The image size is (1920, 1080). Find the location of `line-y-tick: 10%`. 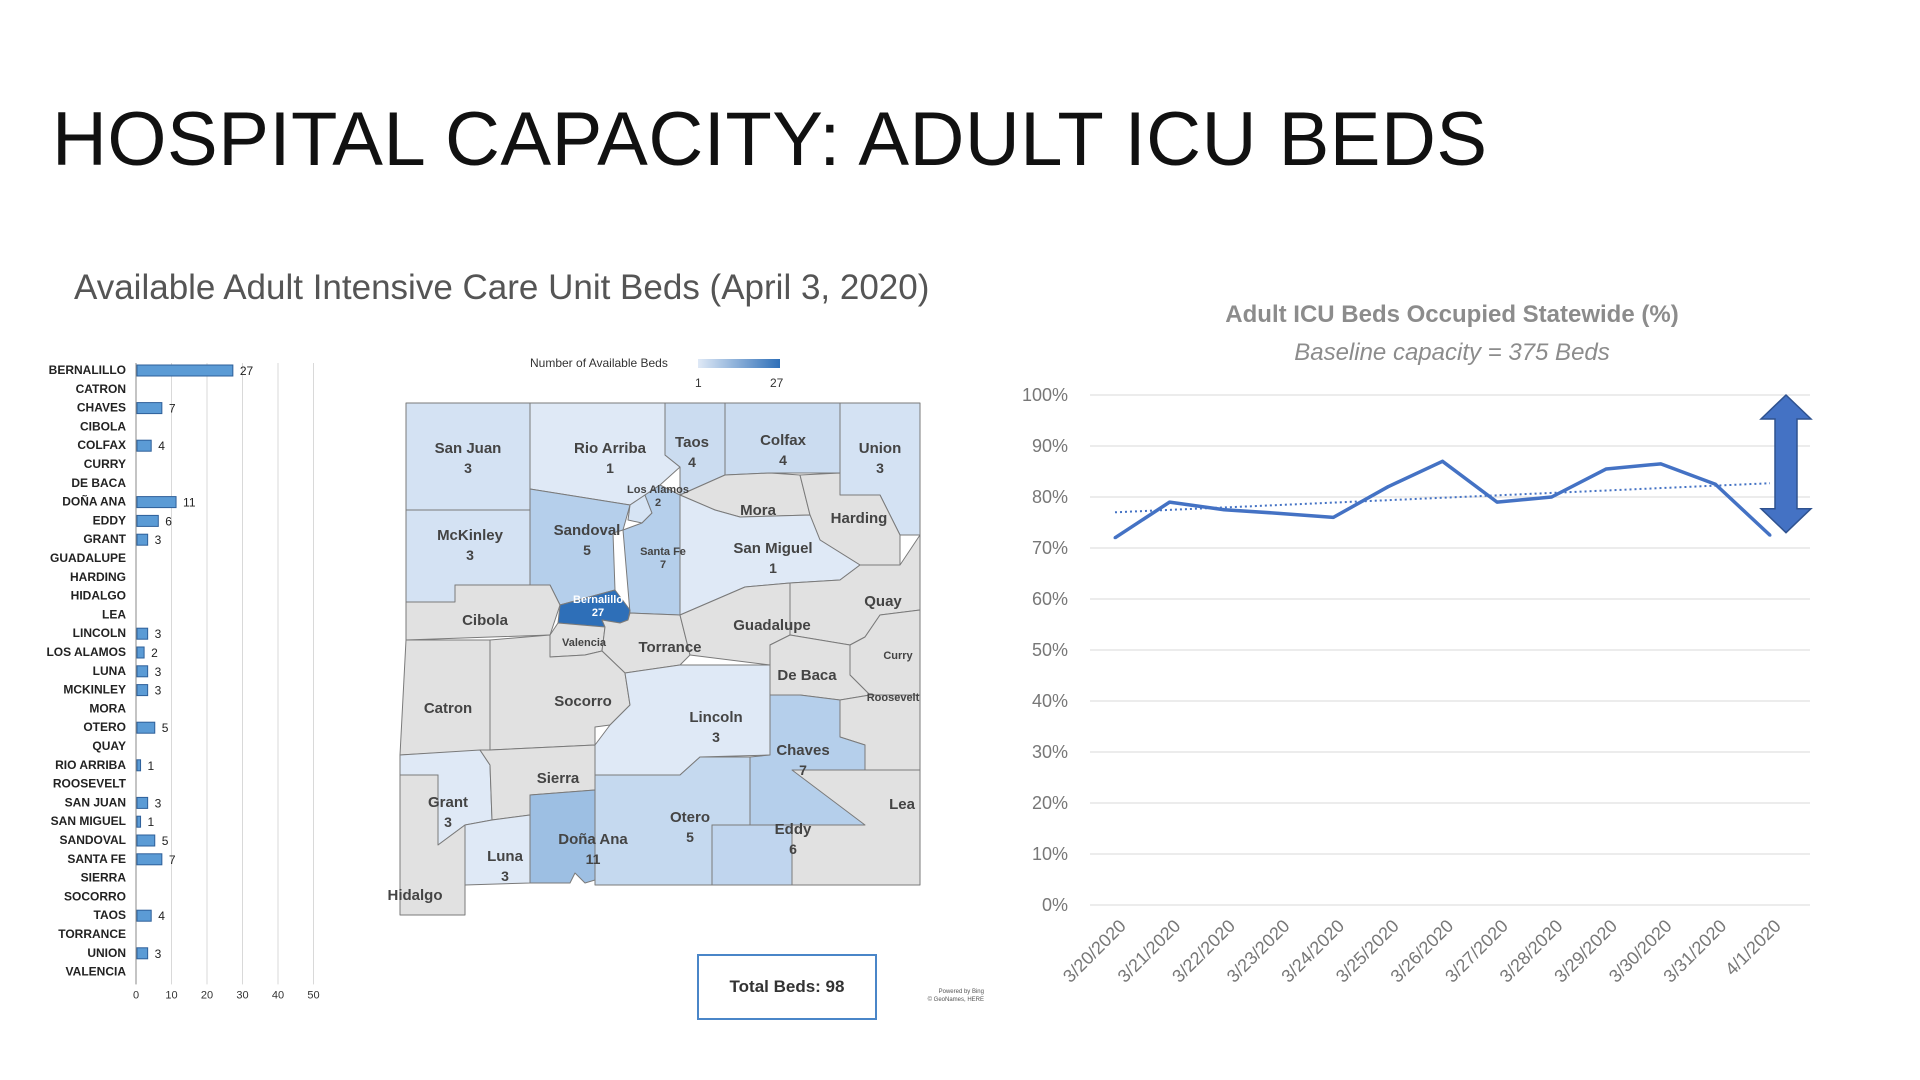

line-y-tick: 10% is located at coordinates (1050, 854).